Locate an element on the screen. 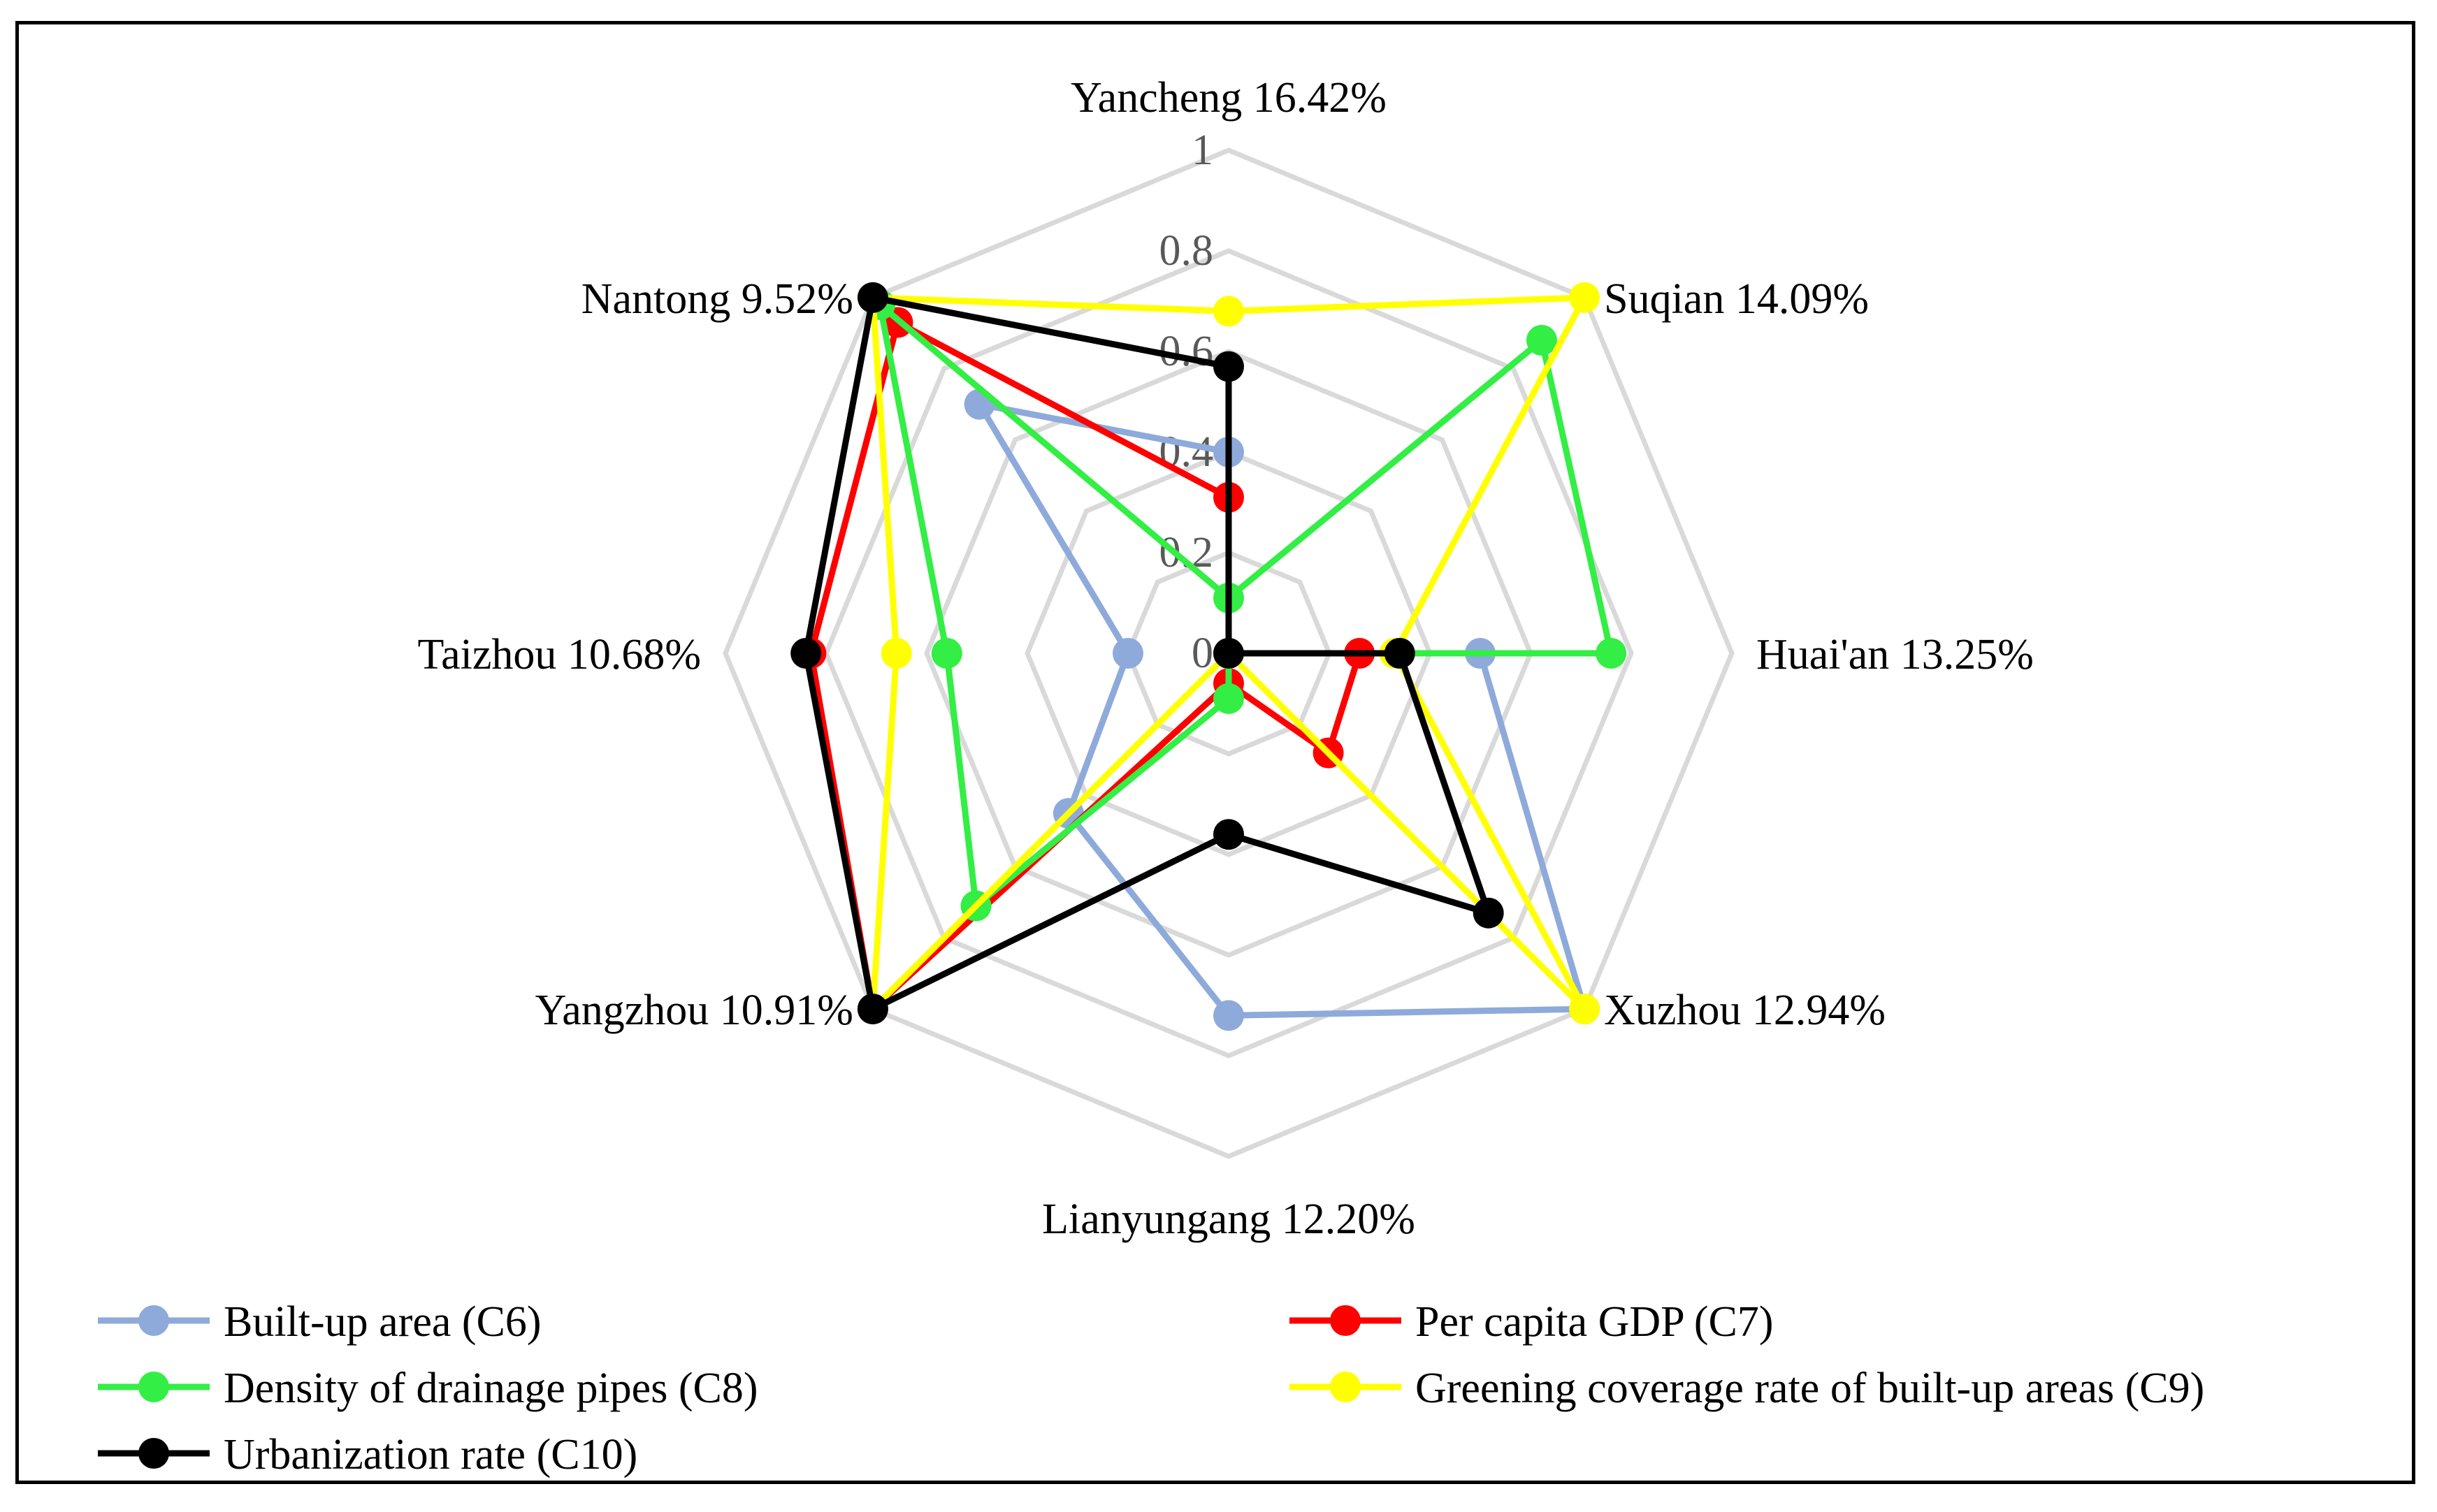 The width and height of the screenshot is (2437, 1512). legend-label: Built-up area (C6) is located at coordinates (383, 1322).